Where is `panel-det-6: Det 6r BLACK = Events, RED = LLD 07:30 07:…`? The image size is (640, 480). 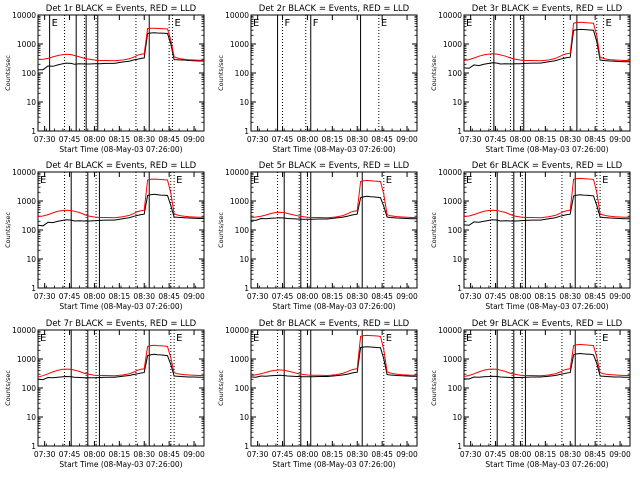
panel-det-6: Det 6r BLACK = Events, RED = LLD 07:30 07:… is located at coordinates (530, 236).